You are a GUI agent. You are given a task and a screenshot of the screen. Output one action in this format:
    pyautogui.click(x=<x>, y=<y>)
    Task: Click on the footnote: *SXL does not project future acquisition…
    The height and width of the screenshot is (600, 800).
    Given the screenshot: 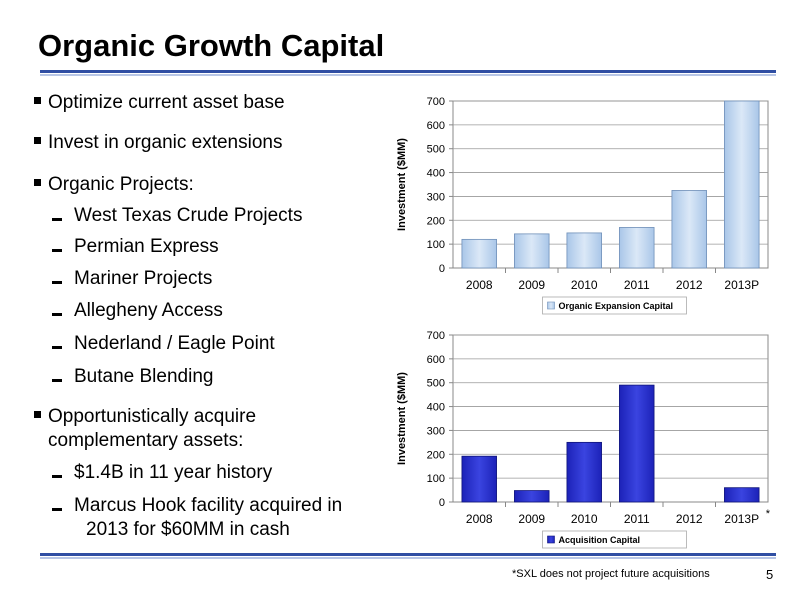 What is the action you would take?
    pyautogui.click(x=611, y=574)
    